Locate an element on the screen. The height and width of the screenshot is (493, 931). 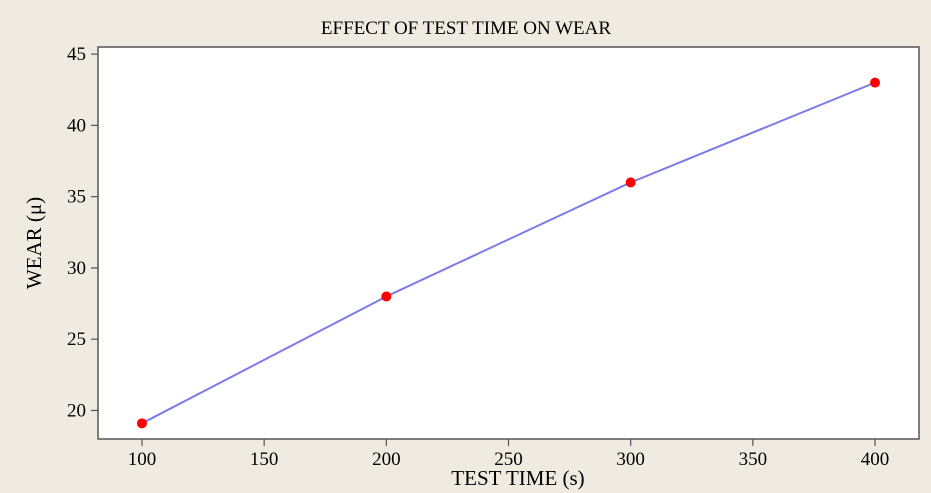
x-tick-label: 150 is located at coordinates (264, 459).